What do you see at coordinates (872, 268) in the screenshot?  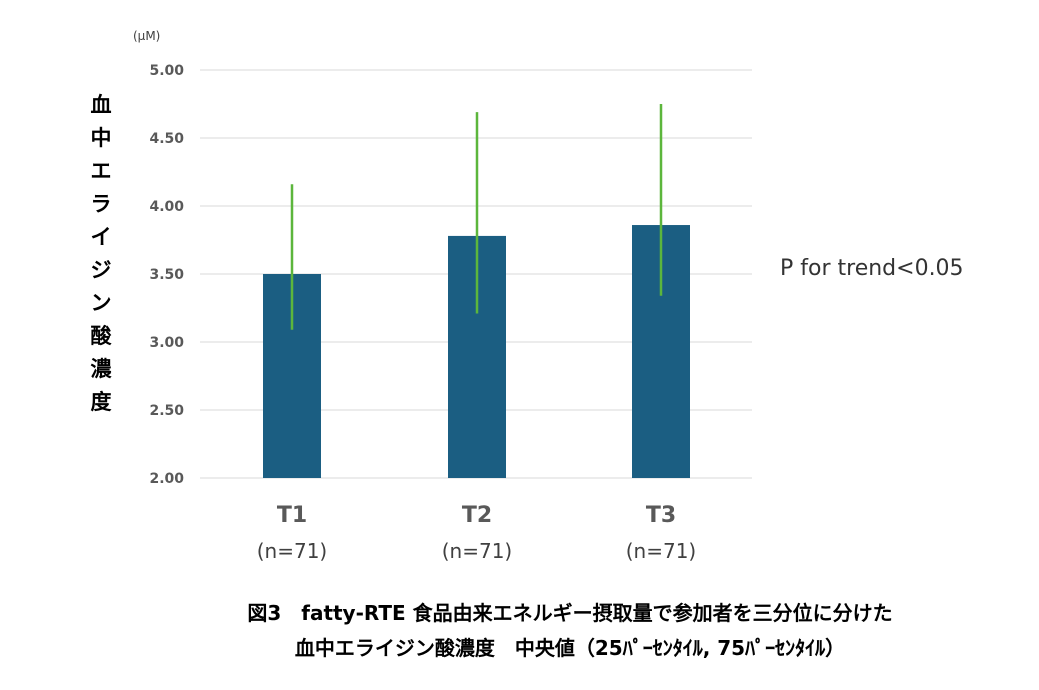 I see `trend-annotation: P for trend<0.05` at bounding box center [872, 268].